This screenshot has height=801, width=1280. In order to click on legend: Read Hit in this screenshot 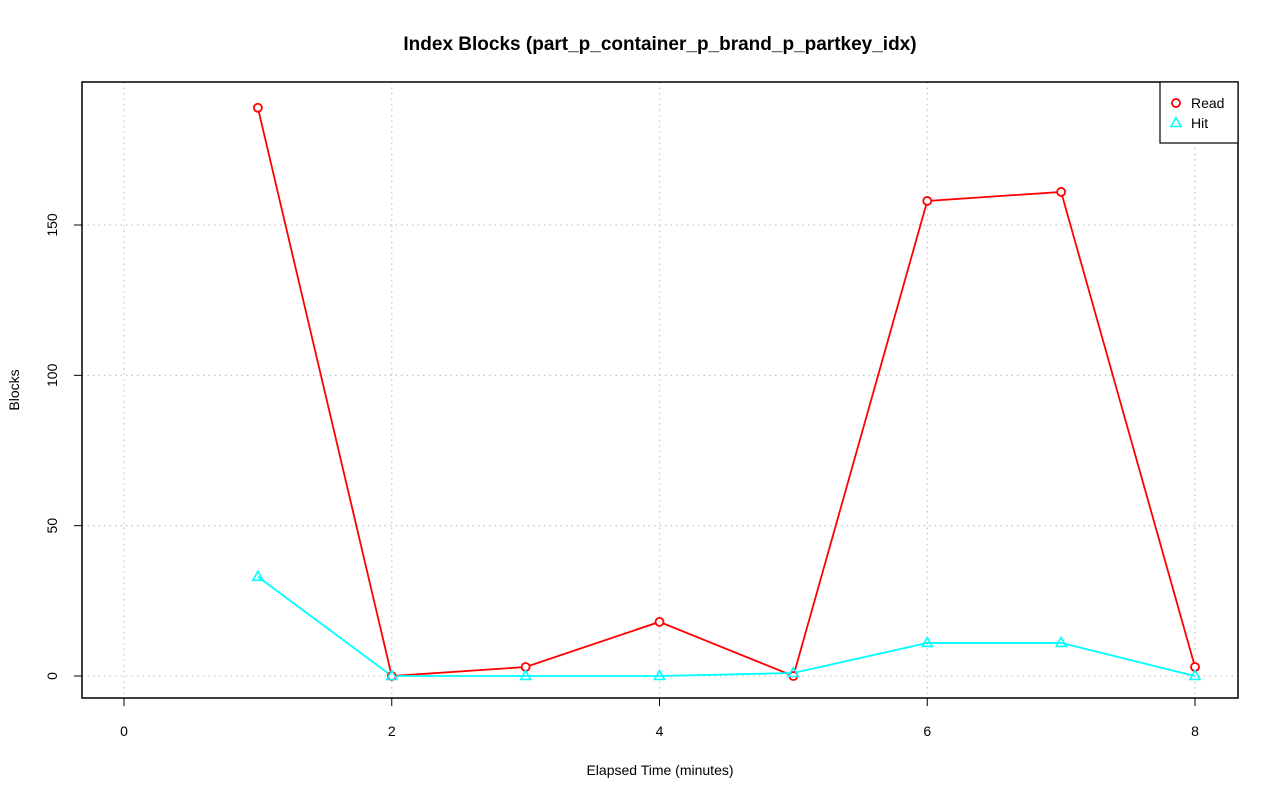, I will do `click(1199, 112)`.